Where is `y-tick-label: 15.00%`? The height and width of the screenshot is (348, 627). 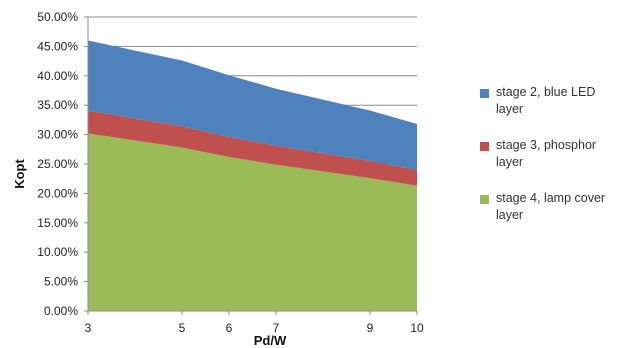
y-tick-label: 15.00% is located at coordinates (57, 223).